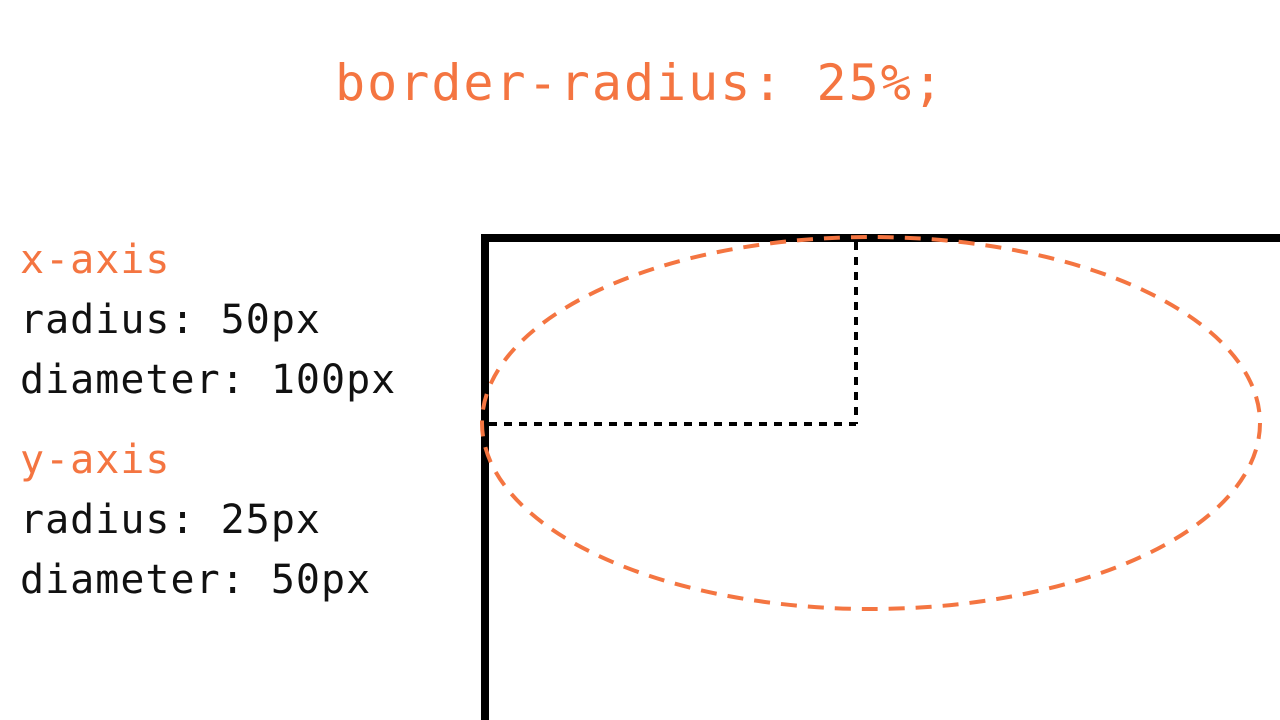 The width and height of the screenshot is (1280, 720). Describe the element at coordinates (170, 520) in the screenshot. I see `y-axis-radius: radius: 25px` at that location.